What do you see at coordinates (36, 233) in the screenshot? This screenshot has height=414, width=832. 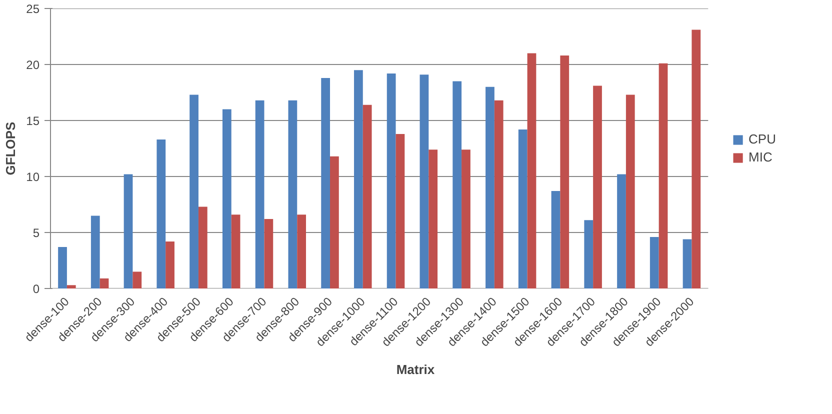 I see `y-tick-label: 5` at bounding box center [36, 233].